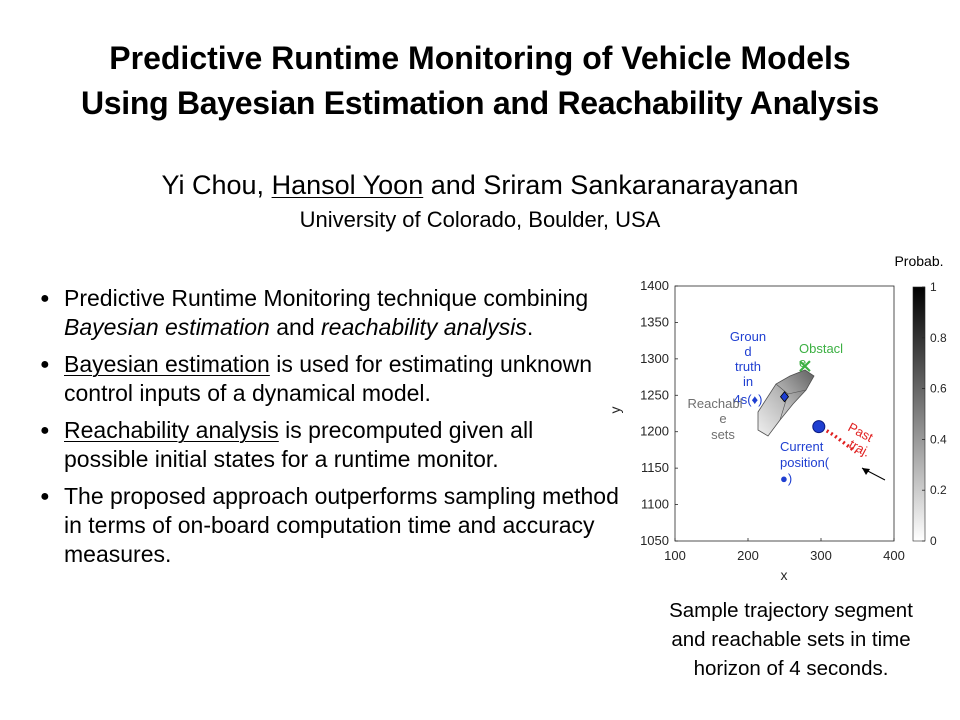  Describe the element at coordinates (171, 430) in the screenshot. I see `bullet-underlined-term: Reachability analysis` at that location.